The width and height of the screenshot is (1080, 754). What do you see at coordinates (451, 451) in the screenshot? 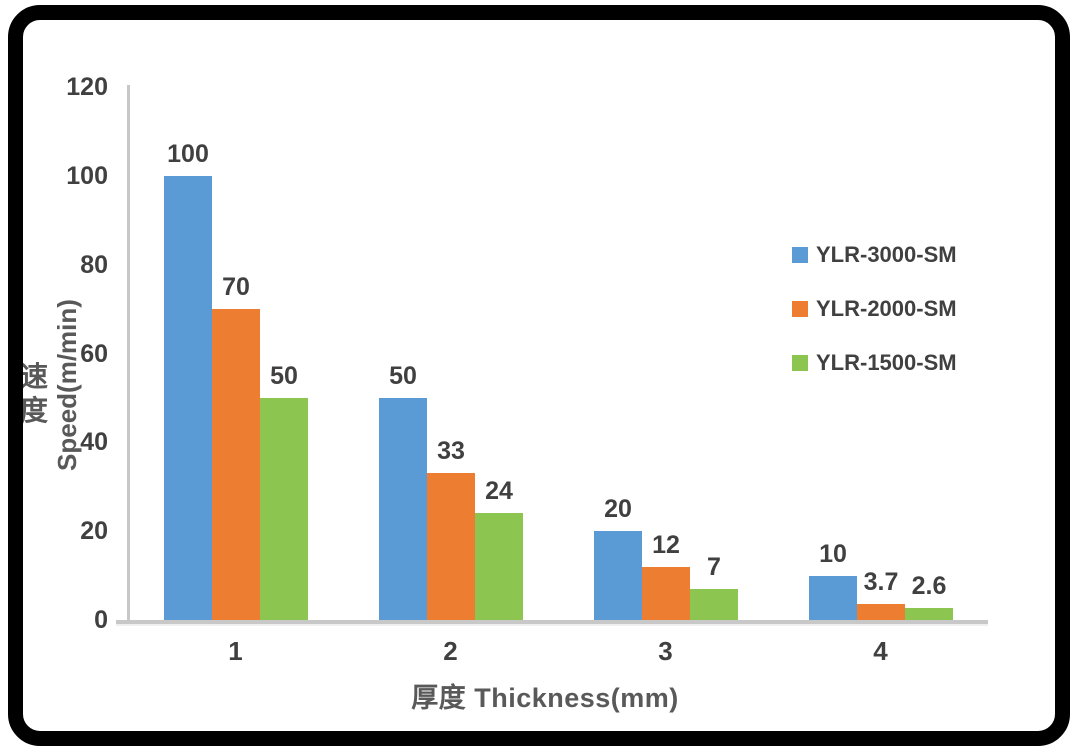
I see `bar-value-label: 33` at bounding box center [451, 451].